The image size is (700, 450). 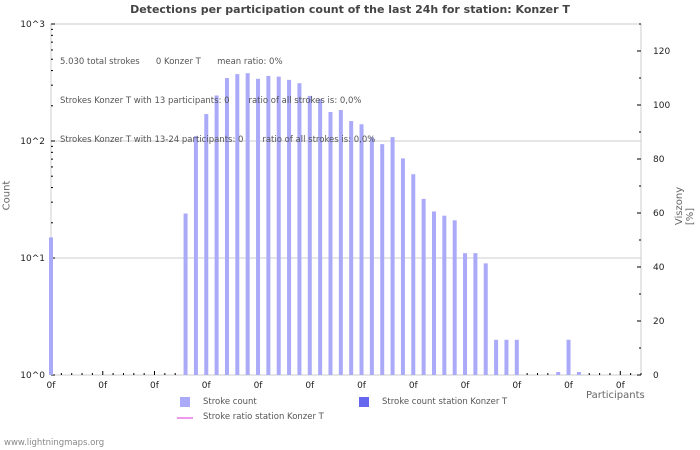 What do you see at coordinates (54, 443) in the screenshot?
I see `footer-link: www.lightningmaps.org` at bounding box center [54, 443].